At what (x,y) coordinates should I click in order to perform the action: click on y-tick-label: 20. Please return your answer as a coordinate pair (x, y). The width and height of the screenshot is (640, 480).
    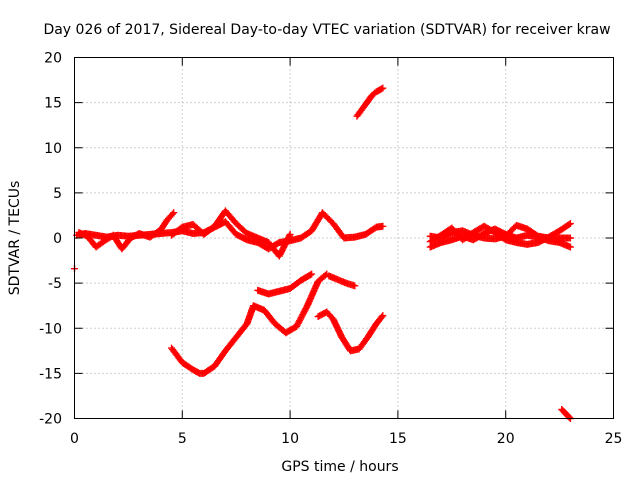
    Looking at the image, I should click on (53, 59).